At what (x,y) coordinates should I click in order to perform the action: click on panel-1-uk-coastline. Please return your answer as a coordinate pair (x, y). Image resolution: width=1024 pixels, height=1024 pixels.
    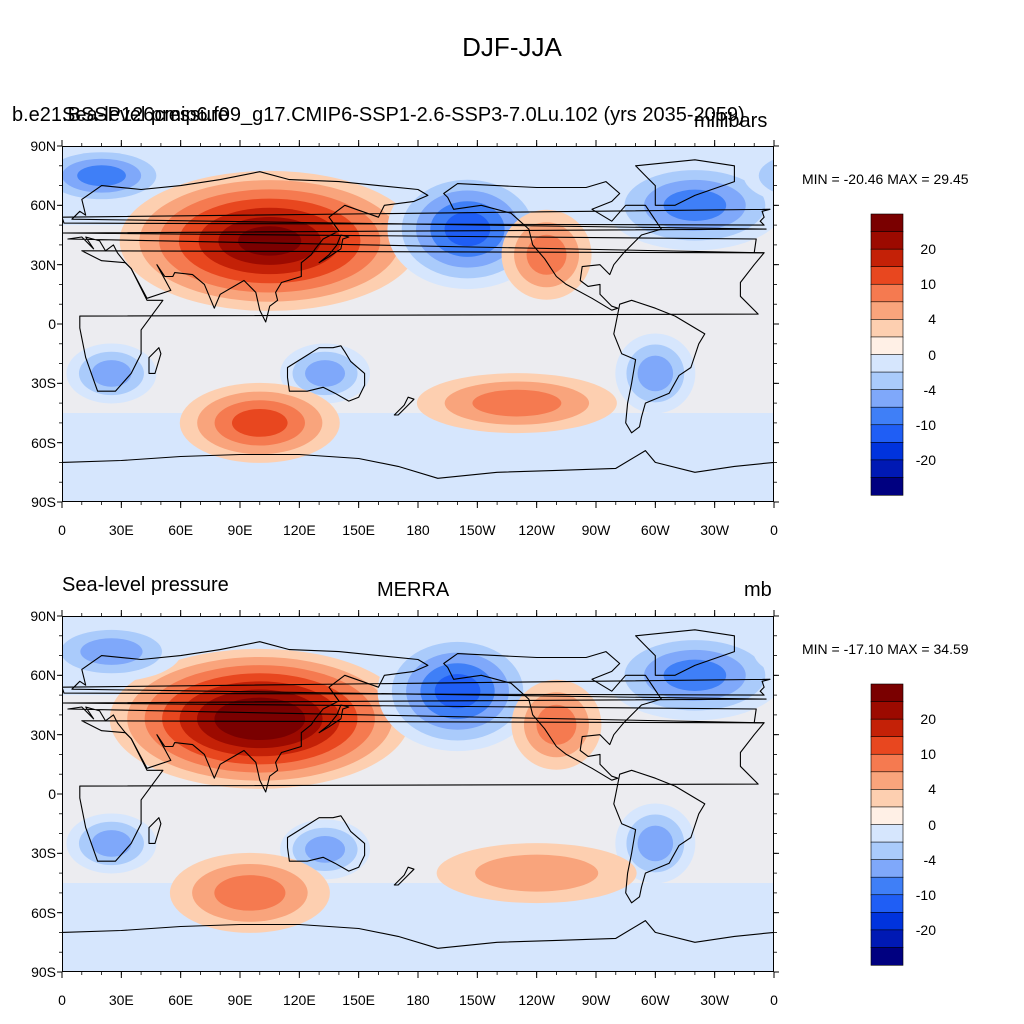
    Looking at the image, I should click on (416, 217).